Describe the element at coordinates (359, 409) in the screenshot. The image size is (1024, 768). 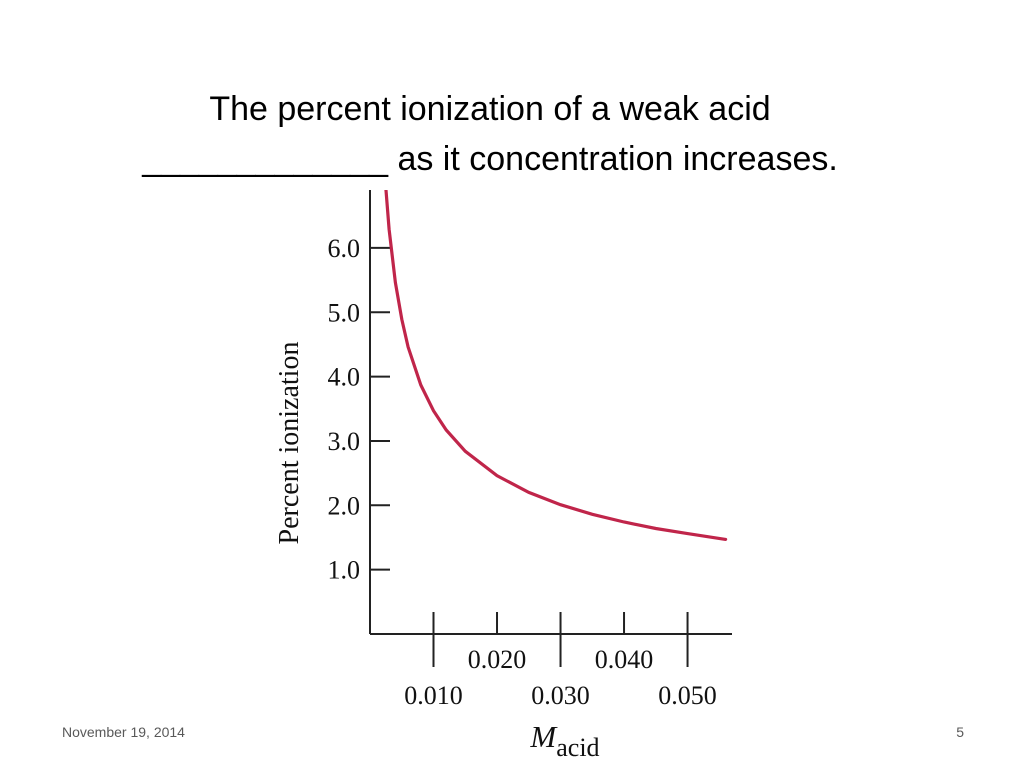
I see `y-ticks: 1.0 2.0 3.0 4.0 5.0 6.0` at that location.